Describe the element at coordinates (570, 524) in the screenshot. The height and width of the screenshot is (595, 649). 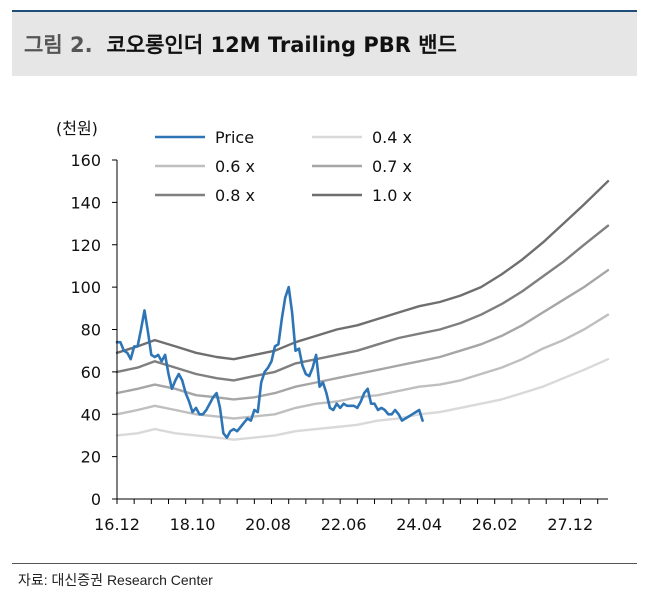
I see `x-tick-label: 27.12` at that location.